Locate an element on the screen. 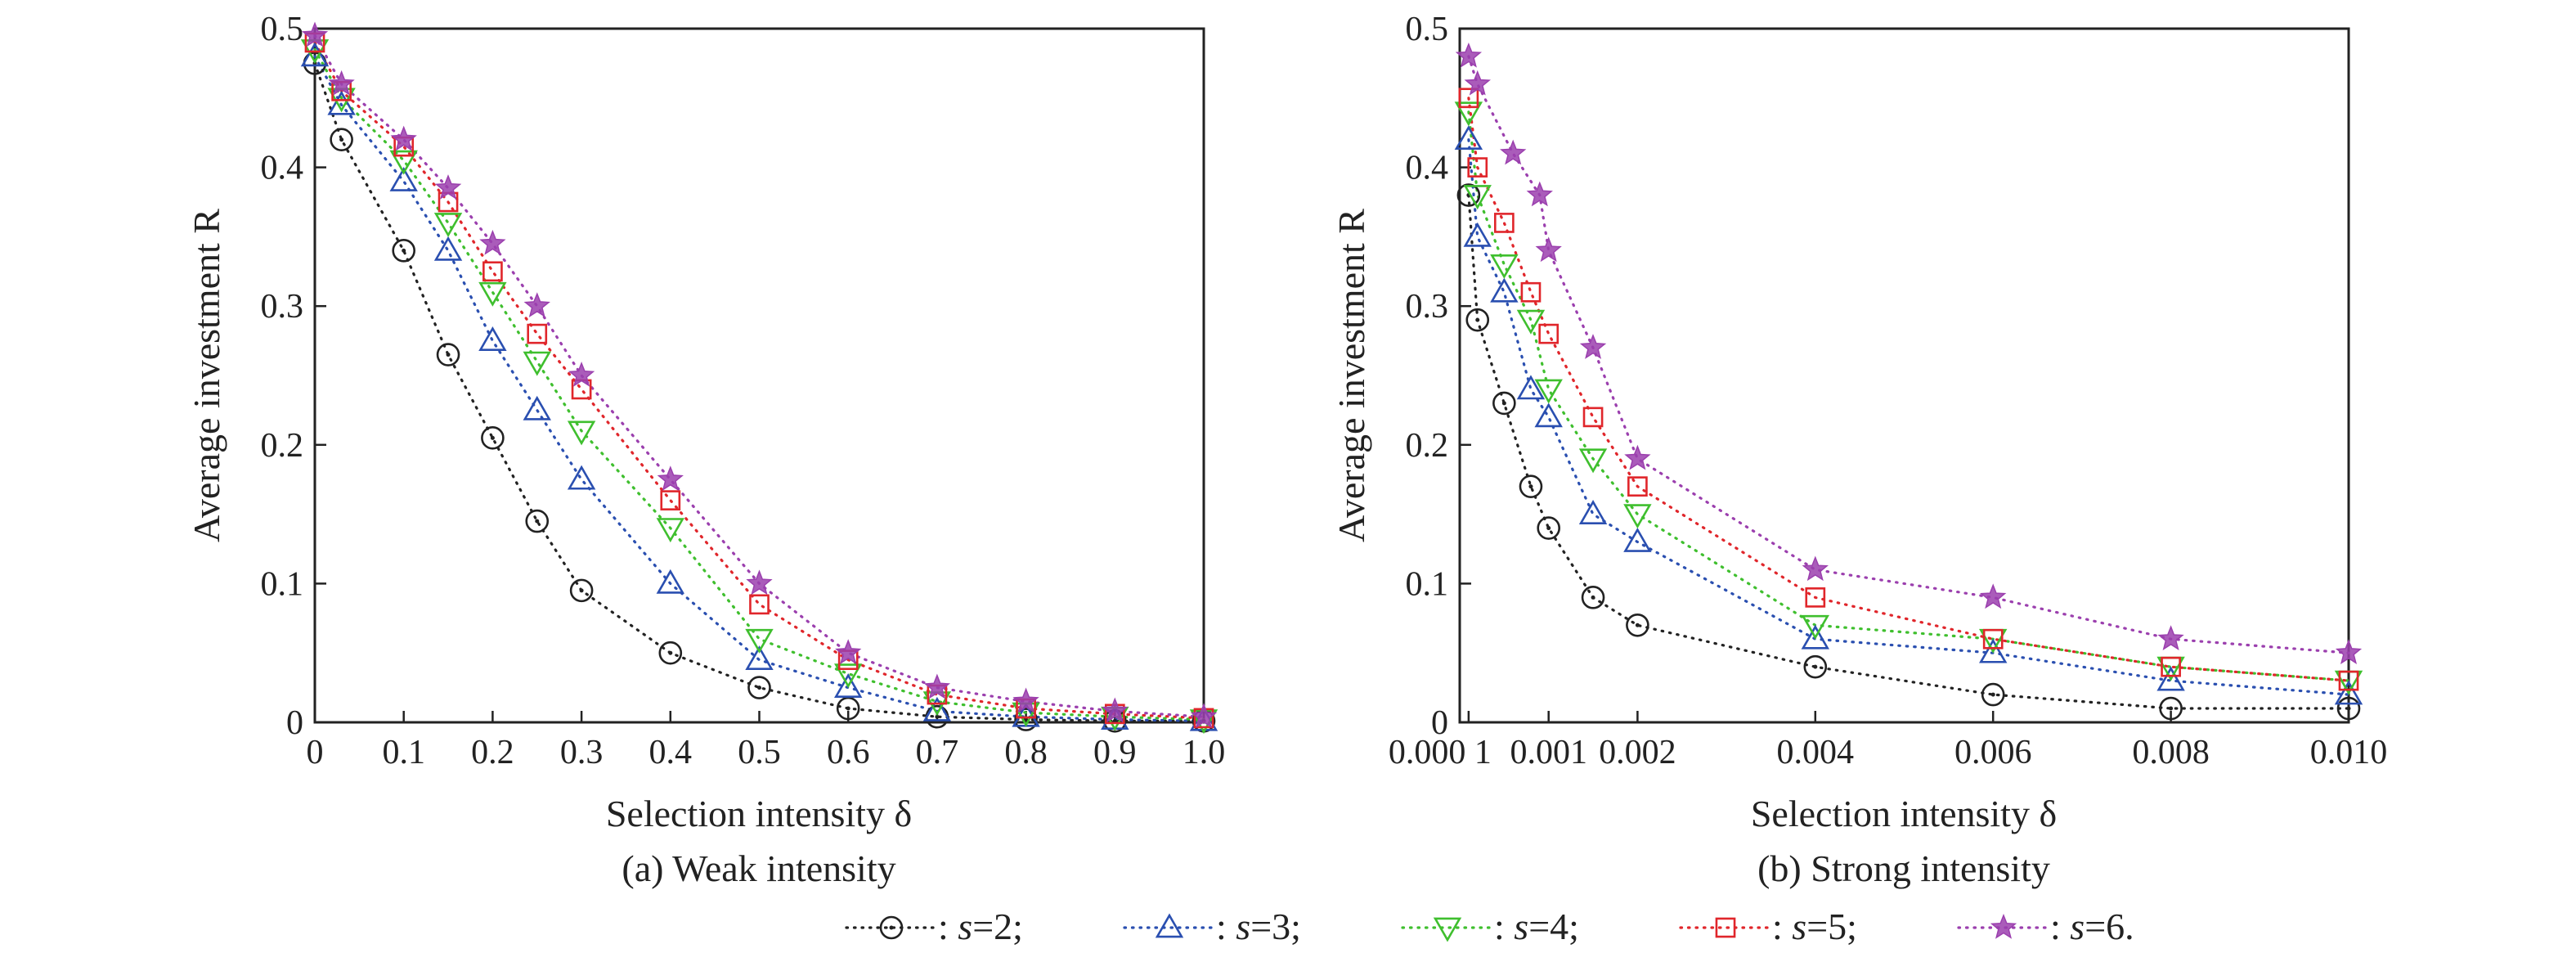 This screenshot has height=971, width=2576. legend: : s=2;: s=3;: s=4;: s=5;: s=6. is located at coordinates (1489, 927).